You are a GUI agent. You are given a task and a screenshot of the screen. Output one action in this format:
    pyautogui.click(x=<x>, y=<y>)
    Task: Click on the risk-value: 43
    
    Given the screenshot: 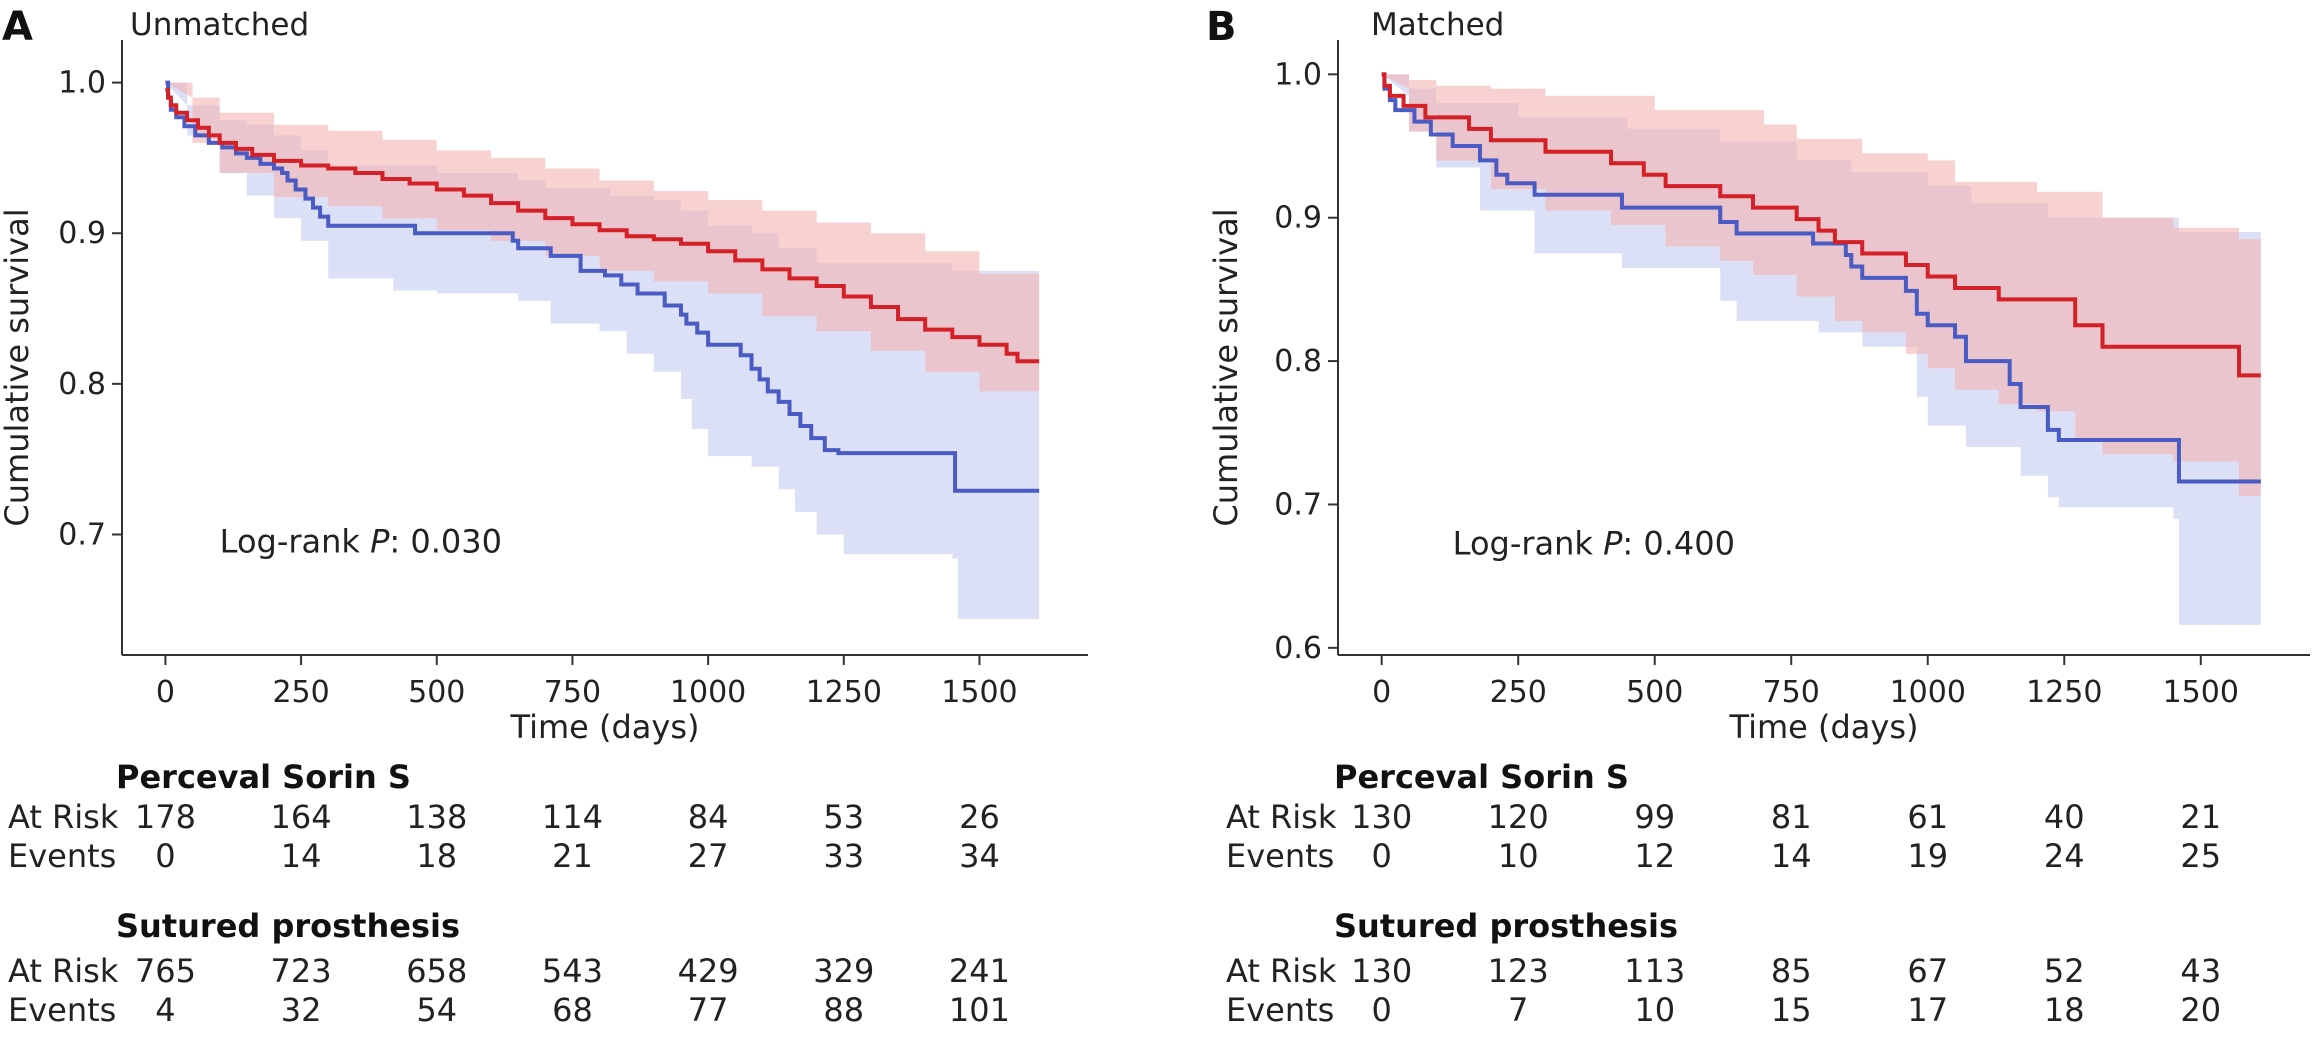 What is the action you would take?
    pyautogui.click(x=2200, y=971)
    